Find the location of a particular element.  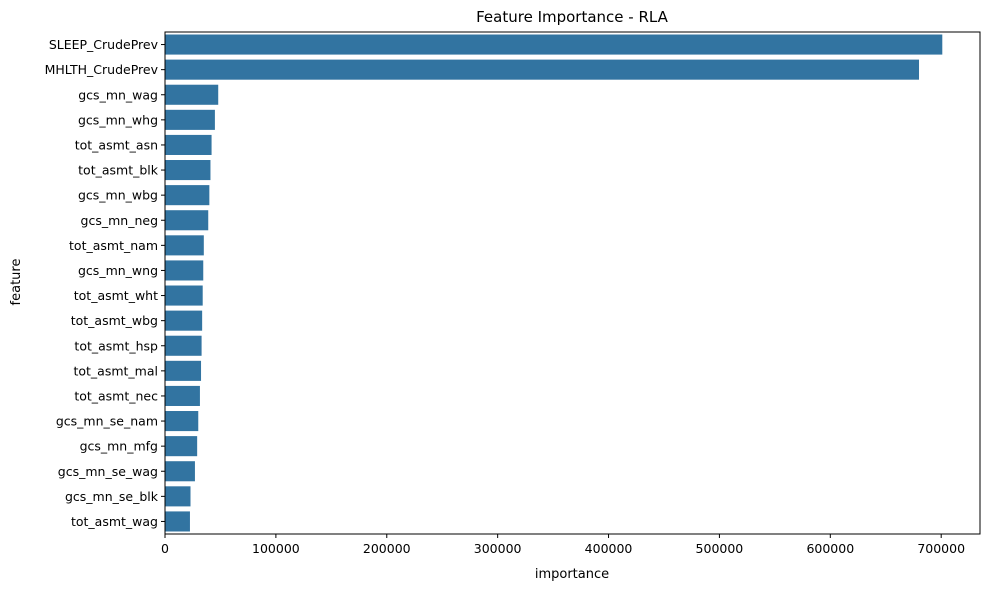

bar-tot_asmt_wag is located at coordinates (177, 521).